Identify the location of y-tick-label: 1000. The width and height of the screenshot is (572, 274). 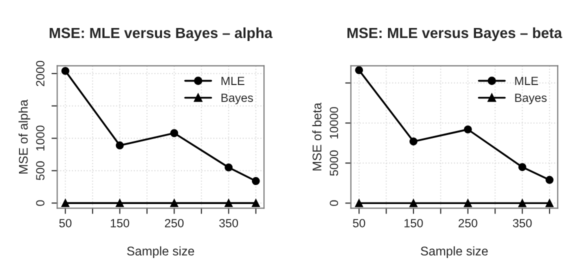
(40, 138).